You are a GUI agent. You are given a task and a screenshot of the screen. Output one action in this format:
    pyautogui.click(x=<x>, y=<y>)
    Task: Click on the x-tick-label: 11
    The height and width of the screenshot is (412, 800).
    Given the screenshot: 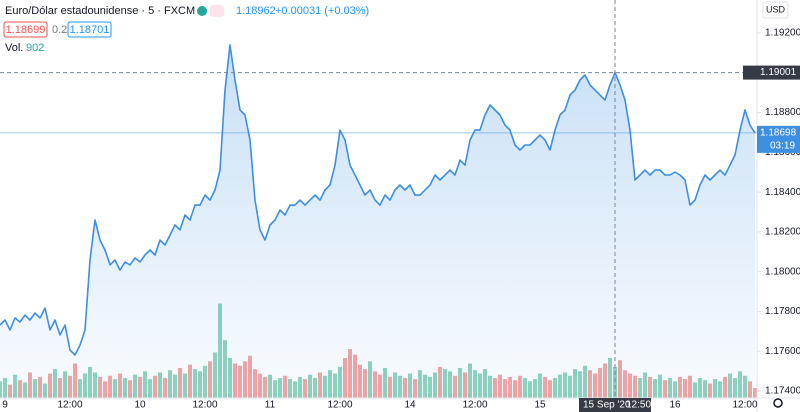 What is the action you would take?
    pyautogui.click(x=270, y=405)
    